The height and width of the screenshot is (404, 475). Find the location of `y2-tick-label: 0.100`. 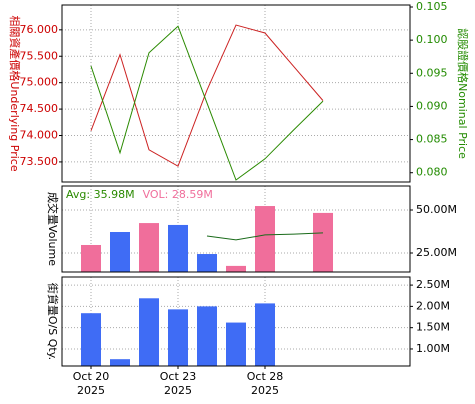

y2-tick-label: 0.100 is located at coordinates (432, 39).